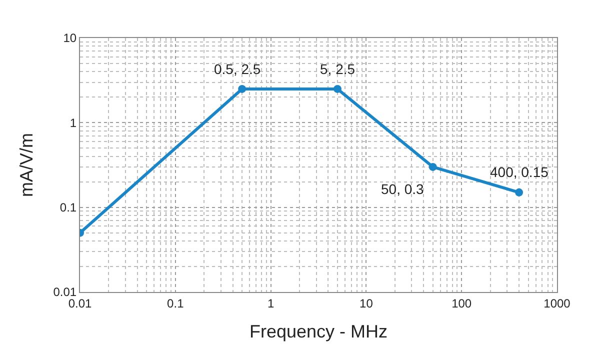 The height and width of the screenshot is (362, 602). Describe the element at coordinates (68, 207) in the screenshot. I see `y-tick-label: 0.1` at that location.